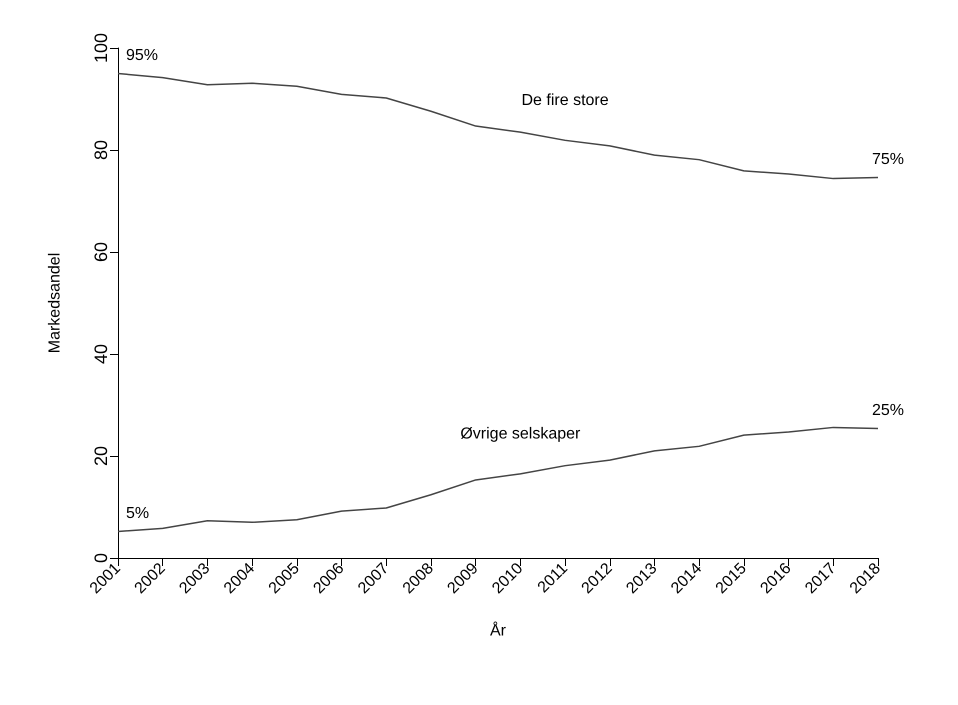 This screenshot has height=705, width=958. What do you see at coordinates (565, 100) in the screenshot?
I see `series-label: De fire store` at bounding box center [565, 100].